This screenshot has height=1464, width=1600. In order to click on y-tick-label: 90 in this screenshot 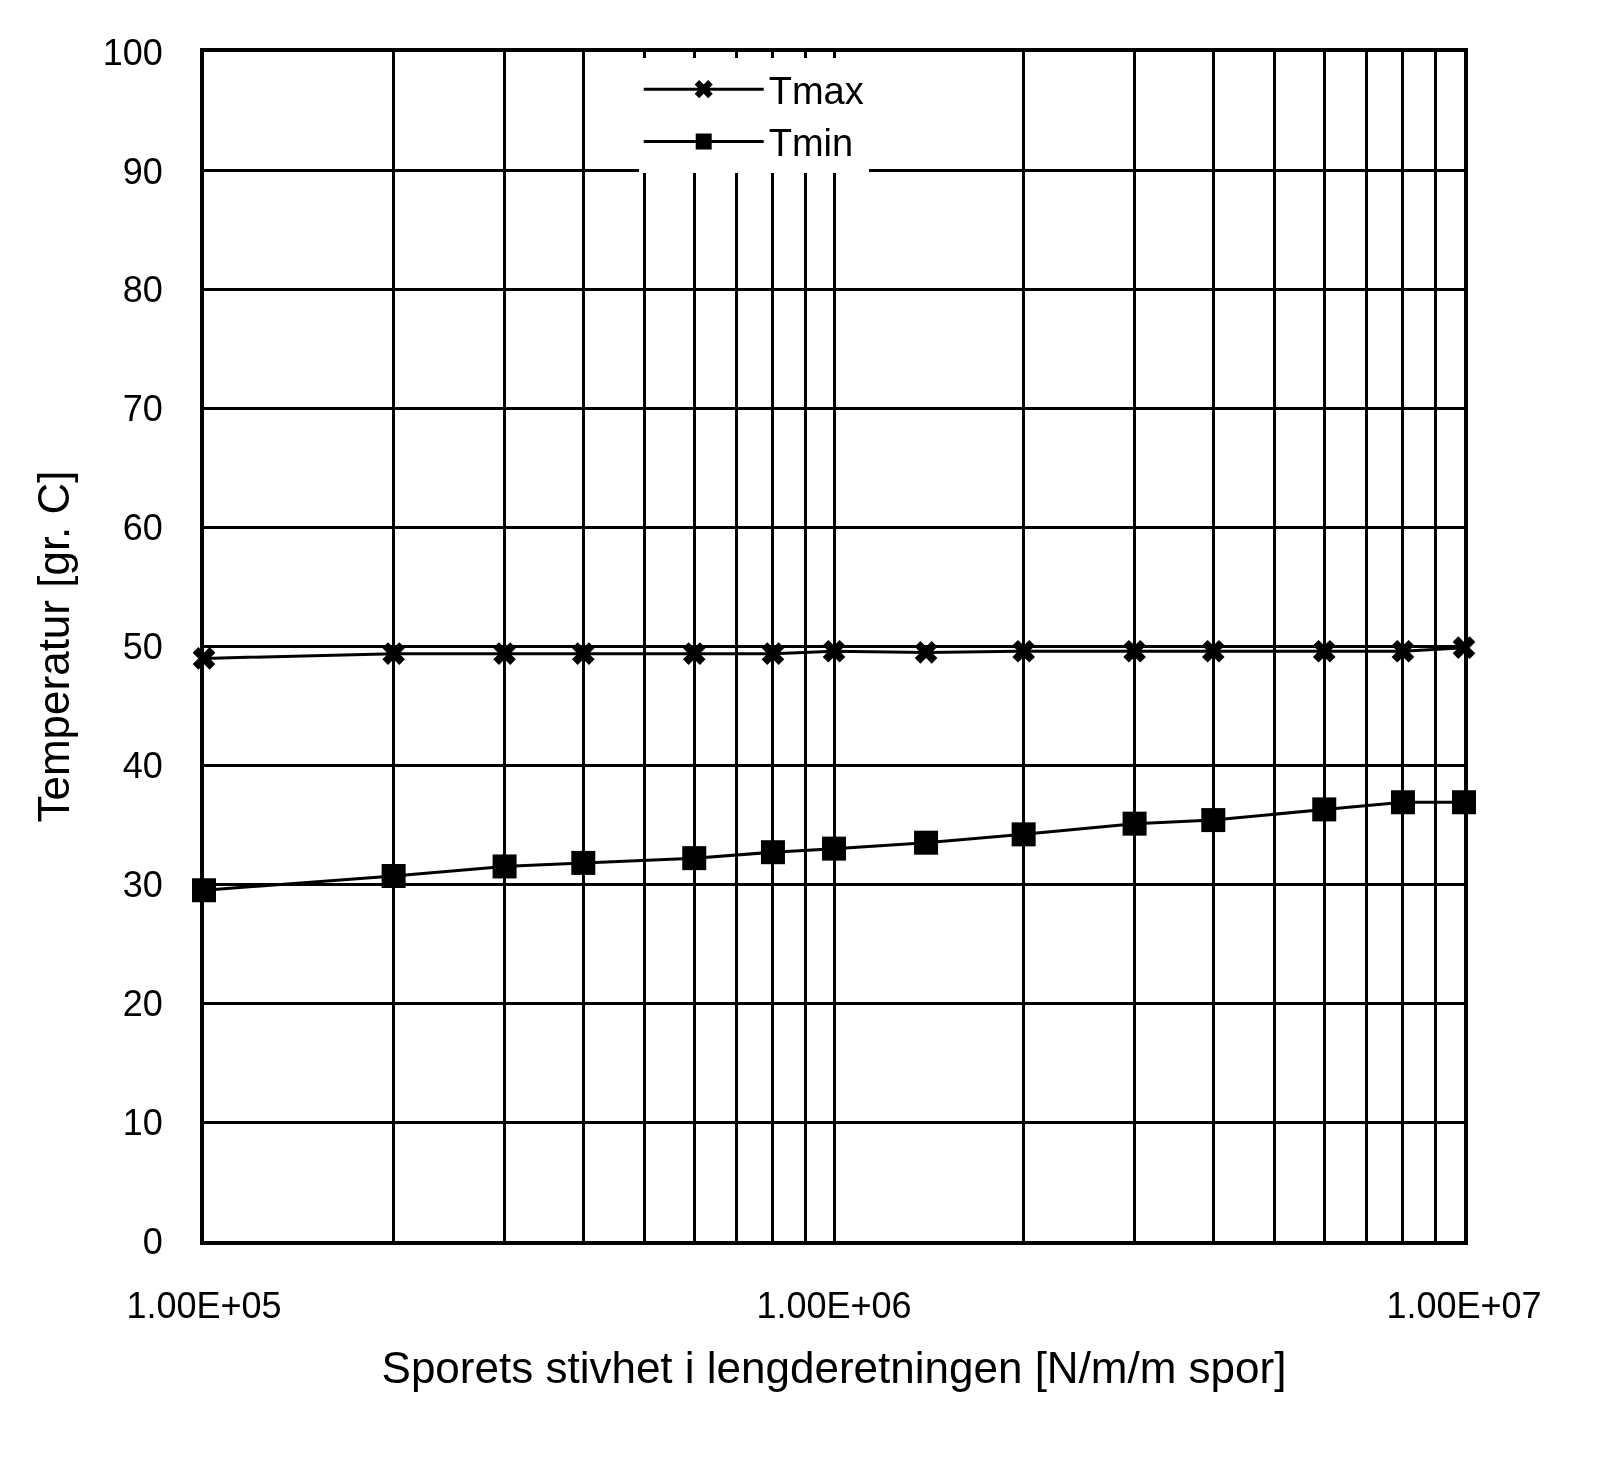, I will do `click(142, 171)`.